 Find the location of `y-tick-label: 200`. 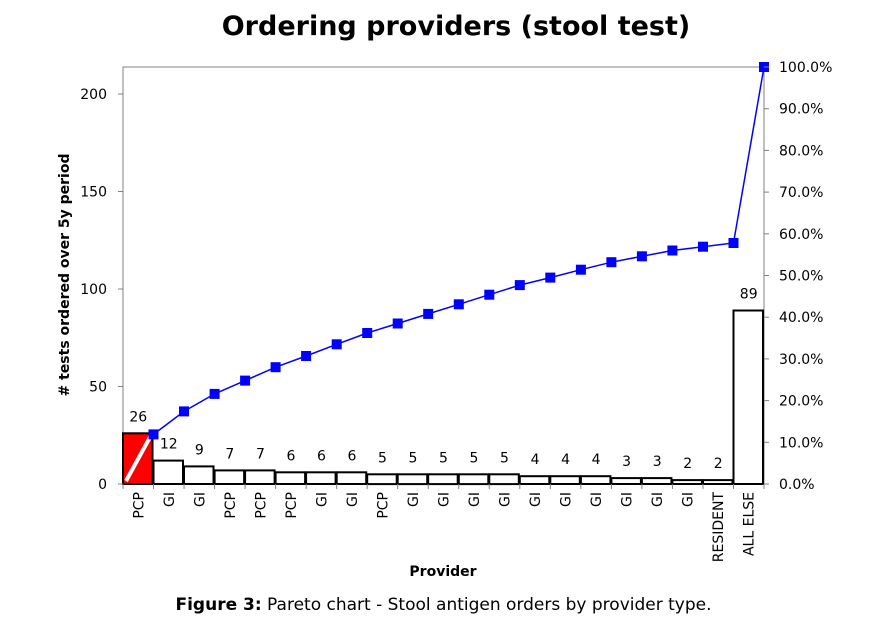

y-tick-label: 200 is located at coordinates (93, 95).